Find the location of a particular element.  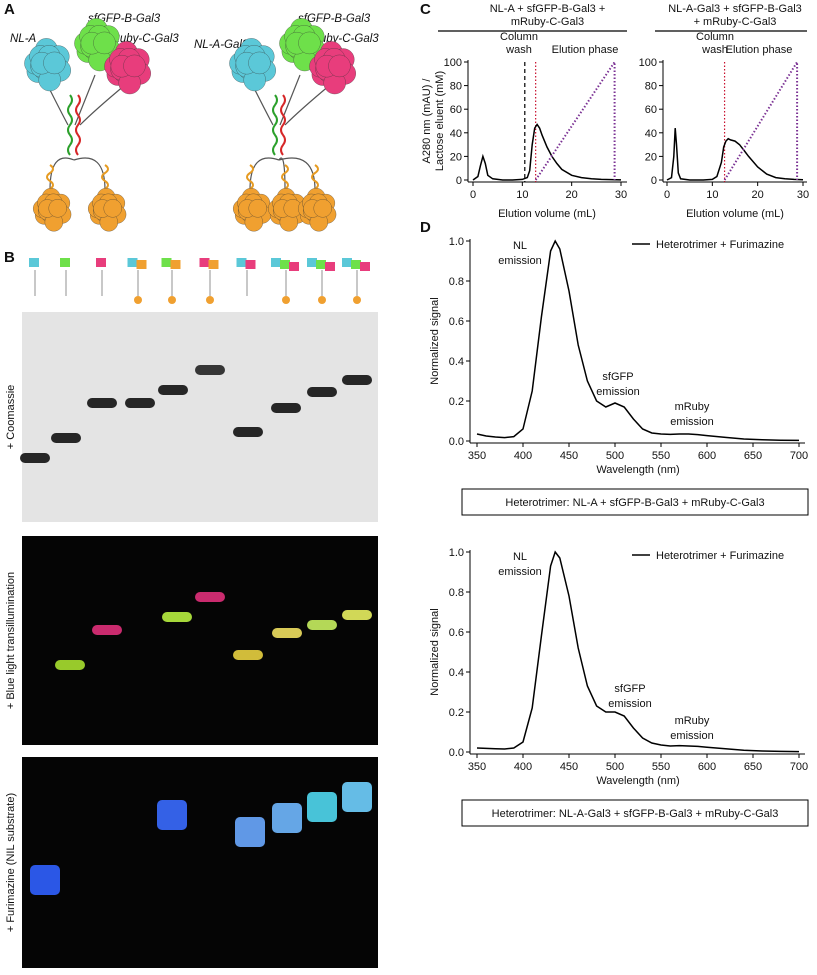

x-tick-label: 600 is located at coordinates (707, 456).